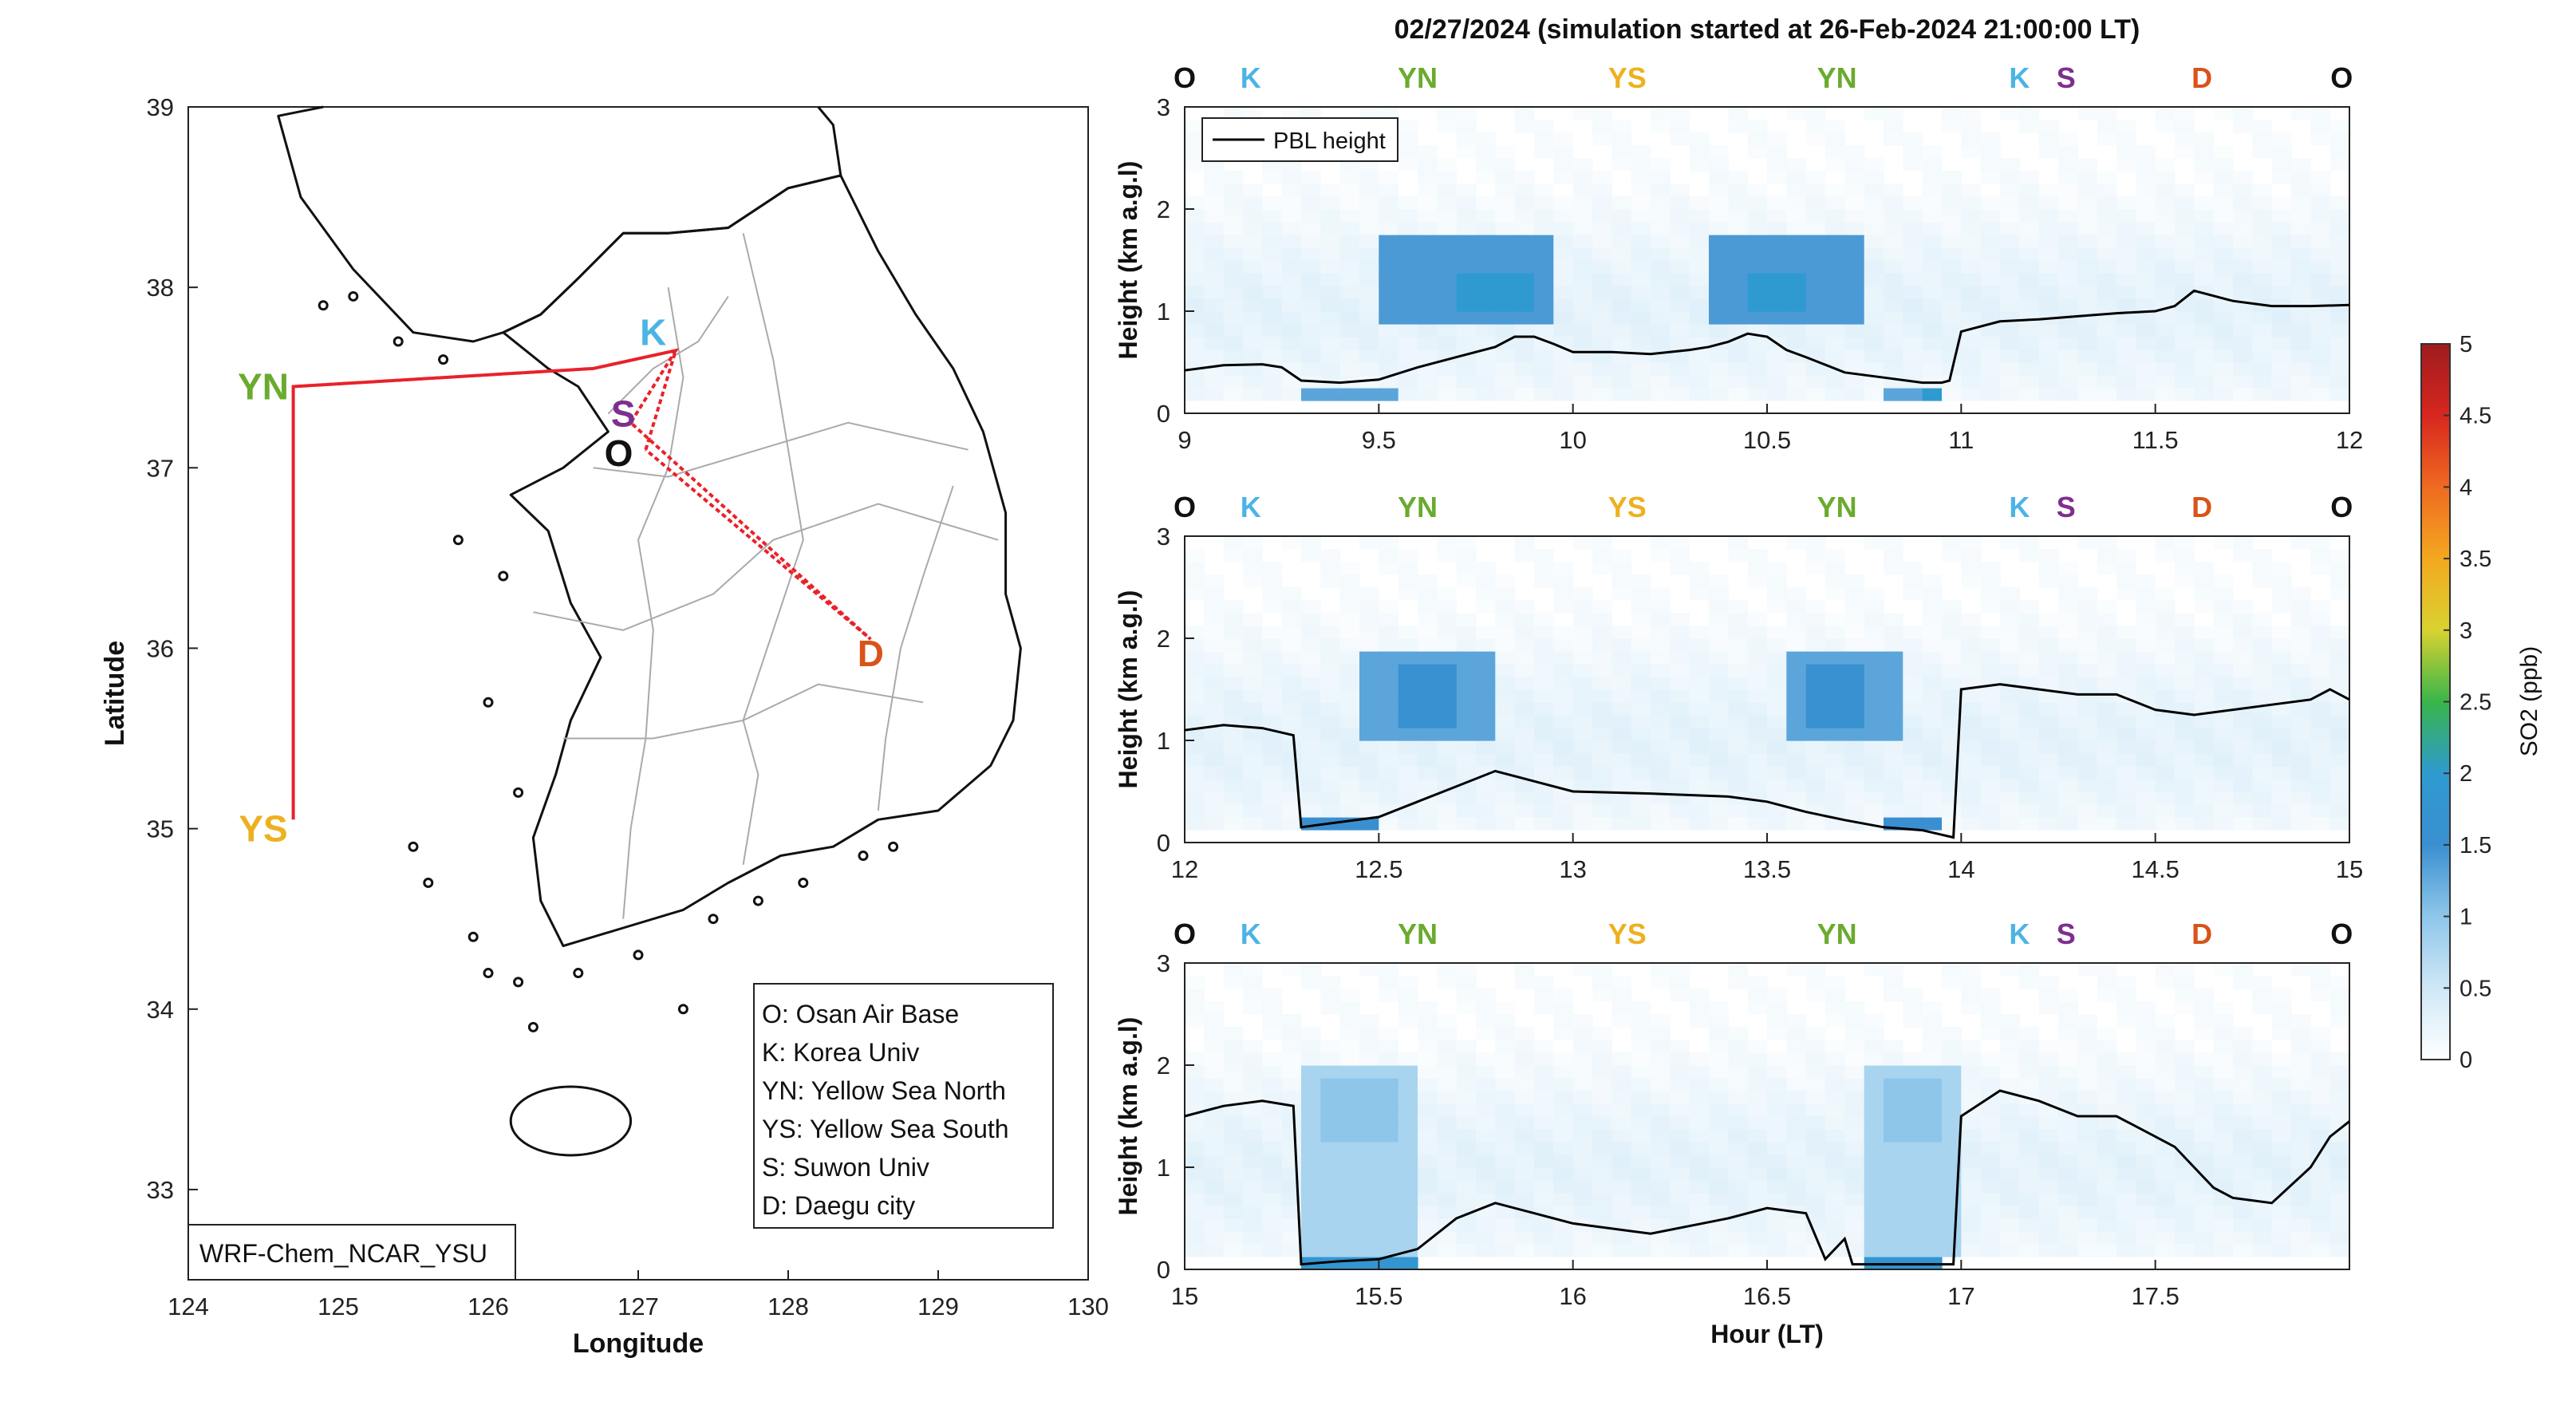 The height and width of the screenshot is (1413, 2576). What do you see at coordinates (1961, 440) in the screenshot?
I see `curtain-xtick-label: 11` at bounding box center [1961, 440].